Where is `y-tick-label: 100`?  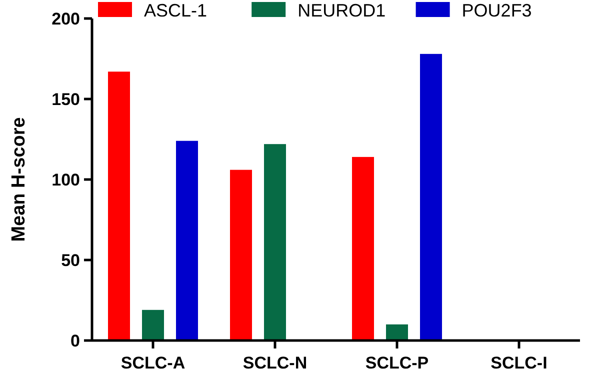 y-tick-label: 100 is located at coordinates (66, 180).